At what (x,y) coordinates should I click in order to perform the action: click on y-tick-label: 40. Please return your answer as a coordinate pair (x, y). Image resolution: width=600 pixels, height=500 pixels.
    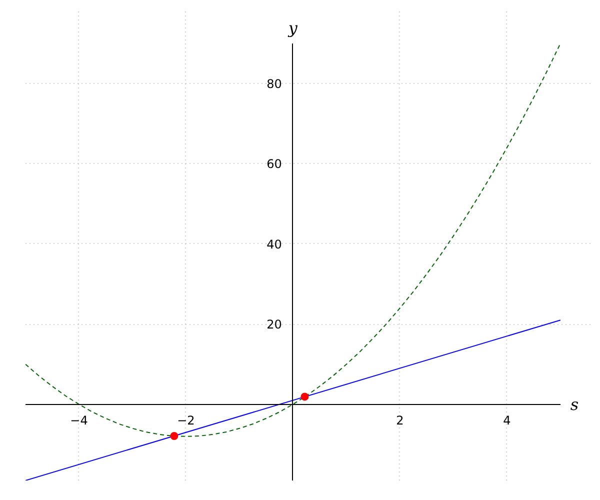
    Looking at the image, I should click on (274, 244).